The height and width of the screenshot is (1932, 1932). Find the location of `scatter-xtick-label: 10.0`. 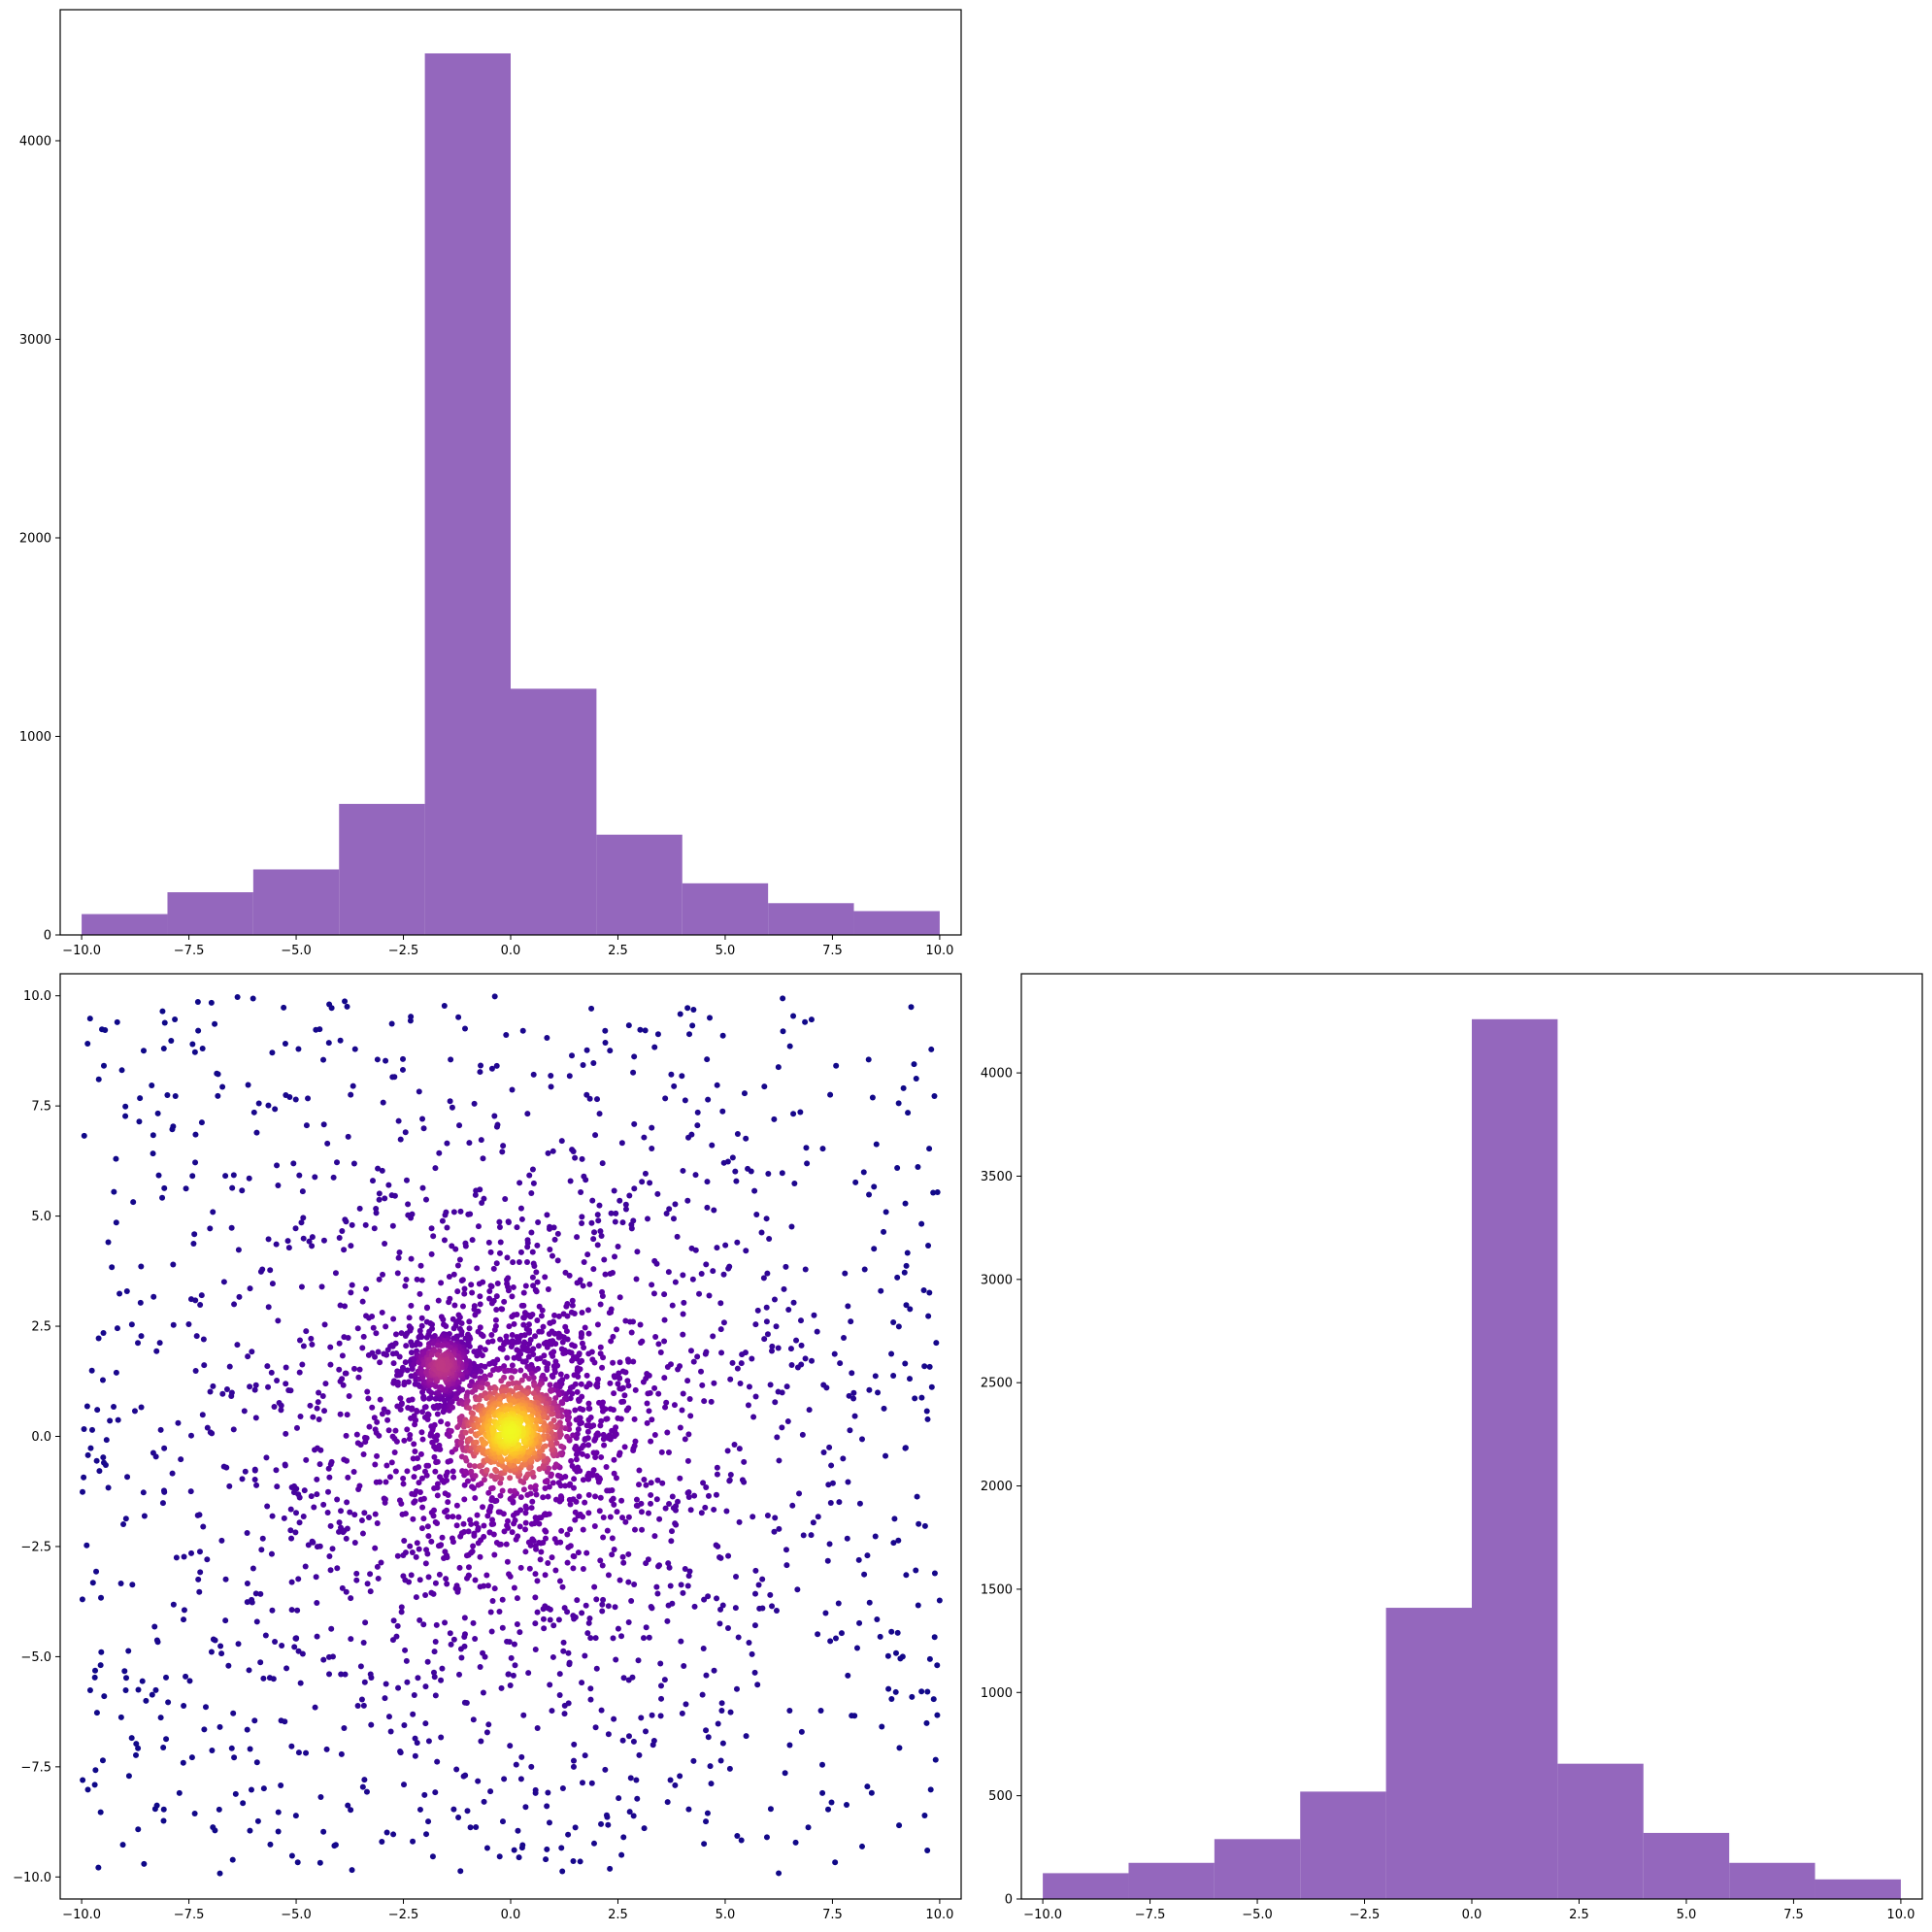

scatter-xtick-label: 10.0 is located at coordinates (939, 1915).